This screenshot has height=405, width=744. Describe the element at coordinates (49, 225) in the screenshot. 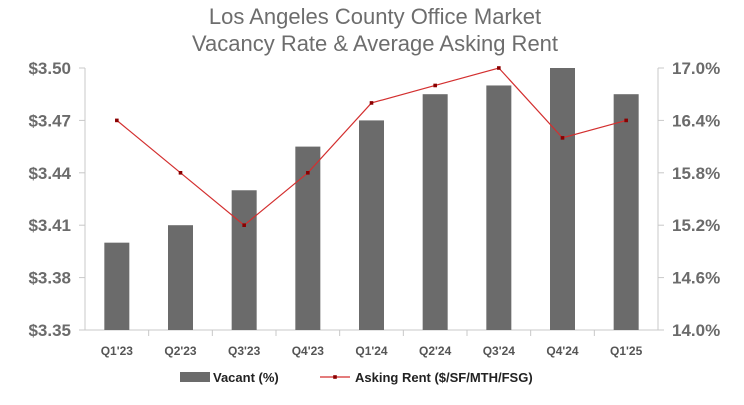

I see `left-axis-tick-label: $3.41` at that location.